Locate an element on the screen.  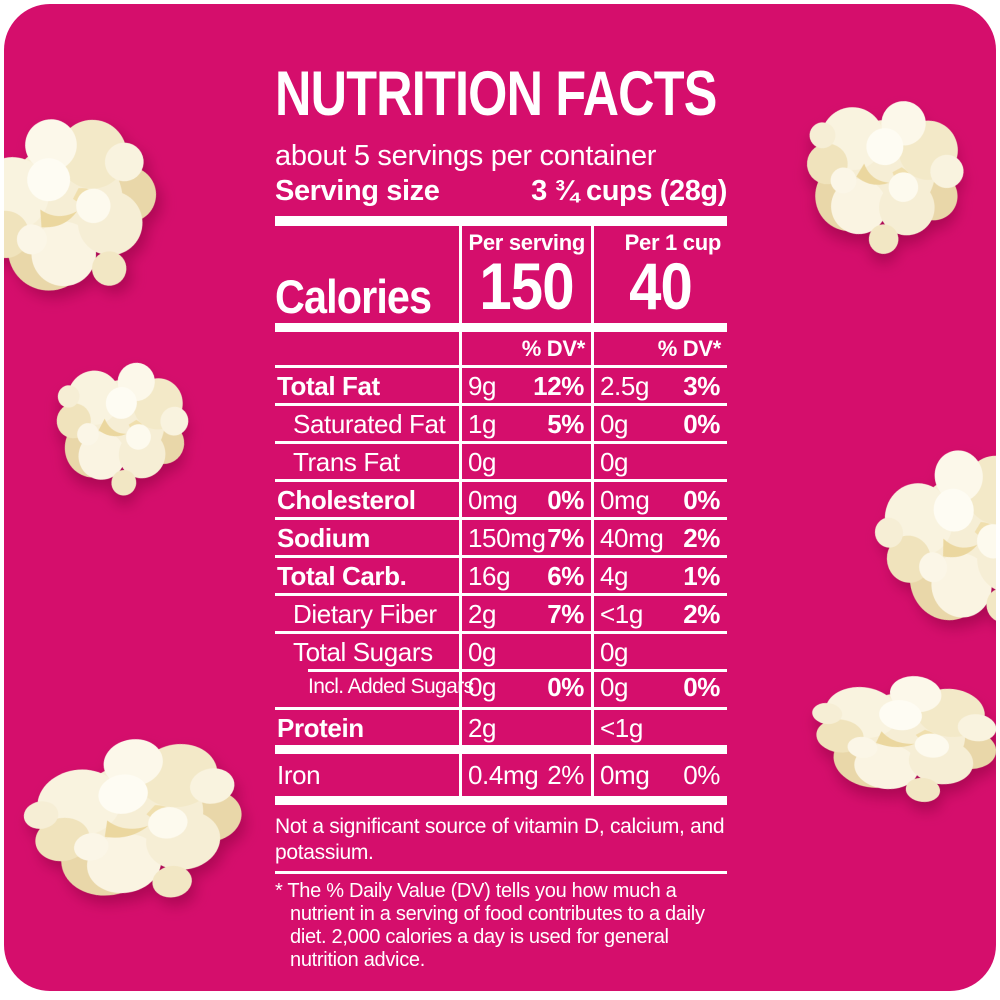
table-row: Iron 0.4mg 2% 0mg 0% is located at coordinates (501, 774).